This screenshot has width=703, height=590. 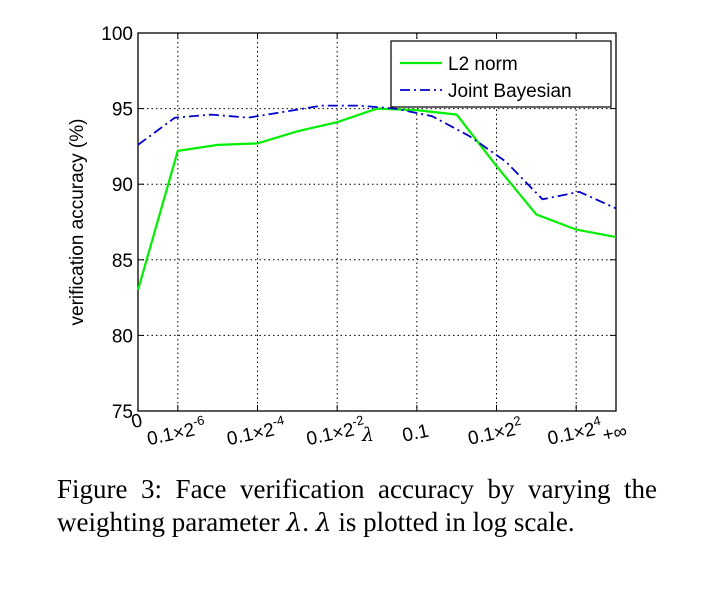 I want to click on x-tick-label: 0, so click(x=136, y=421).